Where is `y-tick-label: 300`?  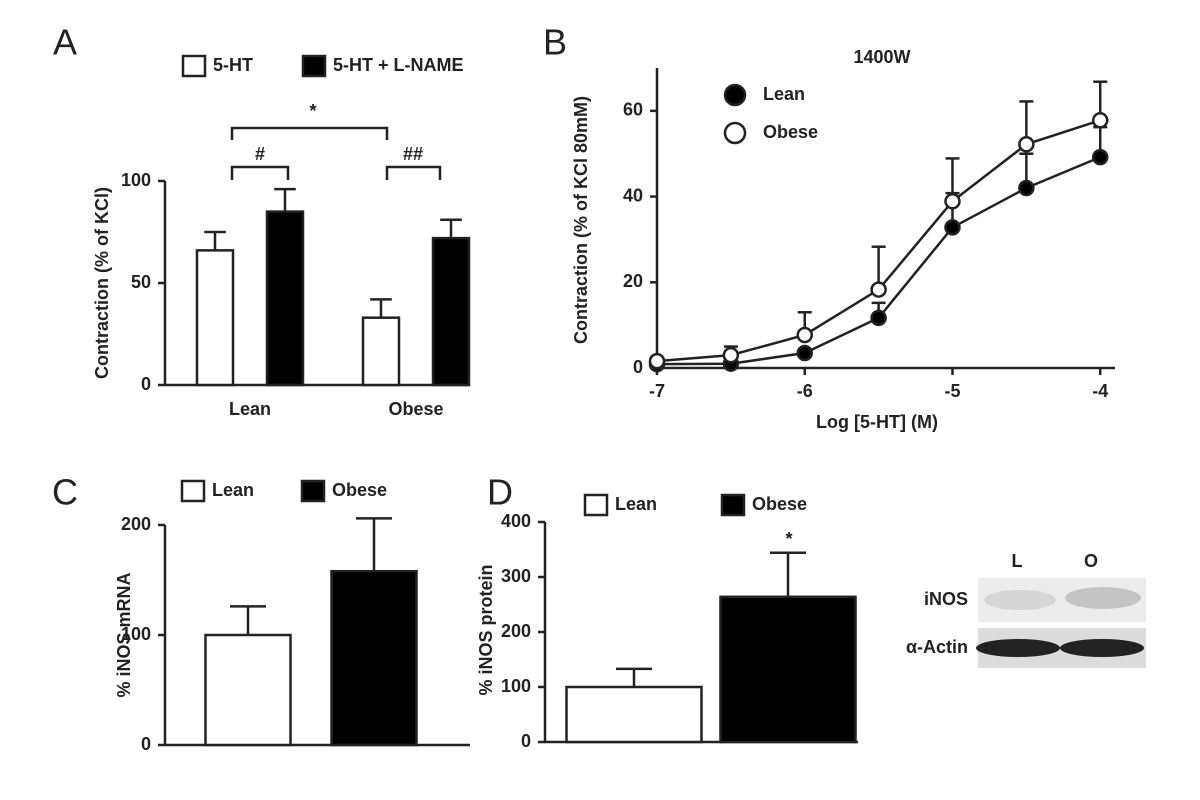 y-tick-label: 300 is located at coordinates (516, 576).